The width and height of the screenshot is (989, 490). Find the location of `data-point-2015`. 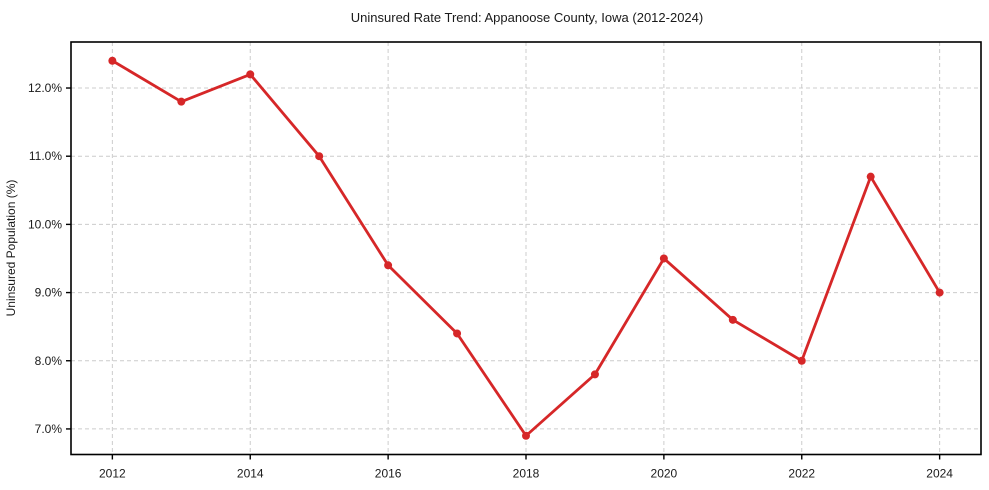

data-point-2015 is located at coordinates (319, 156).